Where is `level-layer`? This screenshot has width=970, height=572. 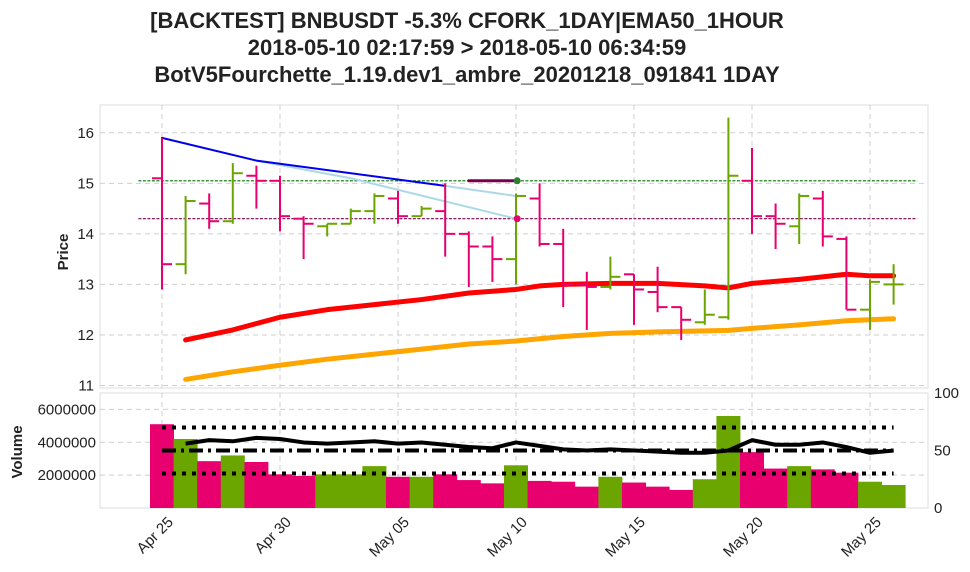
level-layer is located at coordinates (528, 200).